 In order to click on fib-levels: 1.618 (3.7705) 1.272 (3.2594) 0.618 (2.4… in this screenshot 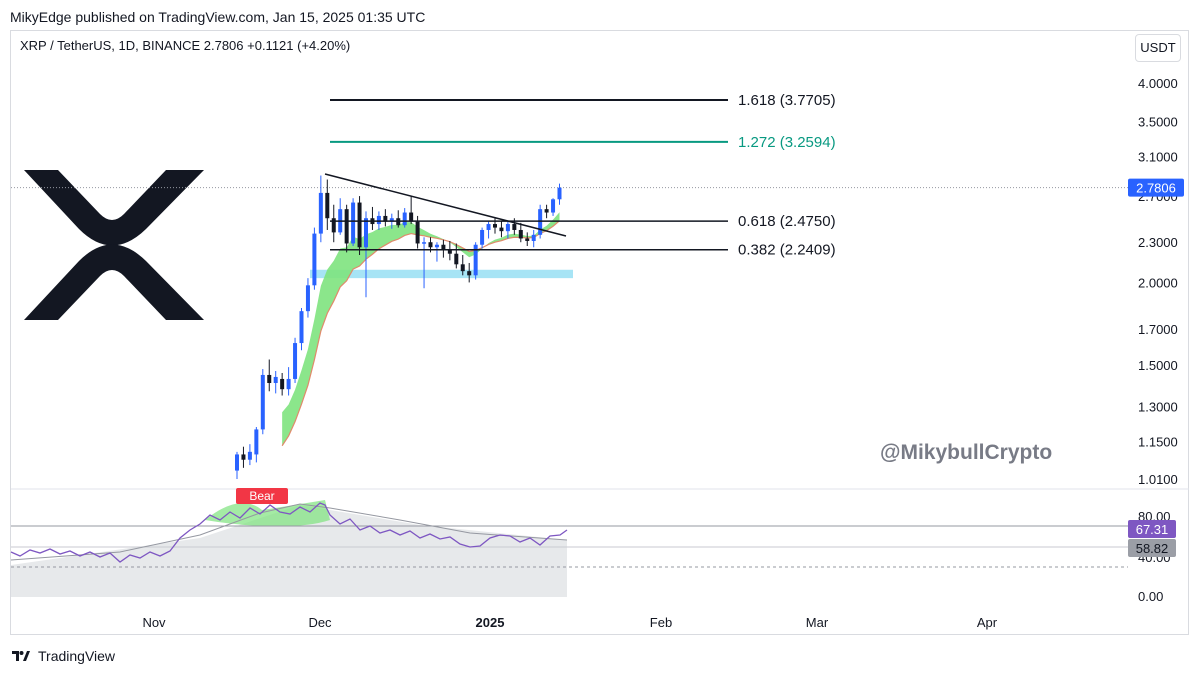, I will do `click(583, 175)`.